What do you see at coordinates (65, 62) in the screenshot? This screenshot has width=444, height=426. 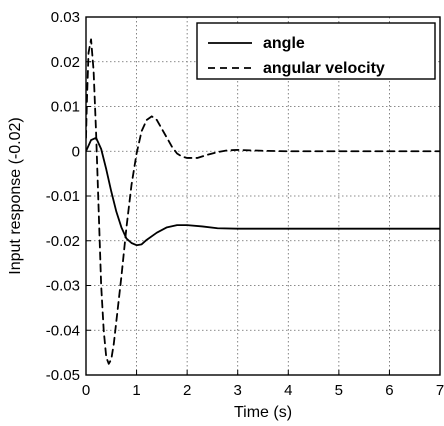 I see `y-tick-label: 0.02` at bounding box center [65, 62].